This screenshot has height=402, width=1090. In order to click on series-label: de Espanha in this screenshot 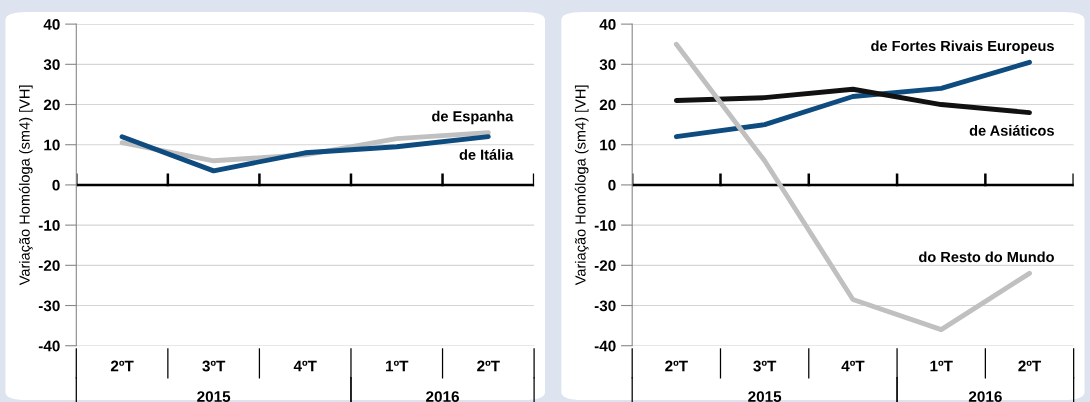, I will do `click(473, 117)`.